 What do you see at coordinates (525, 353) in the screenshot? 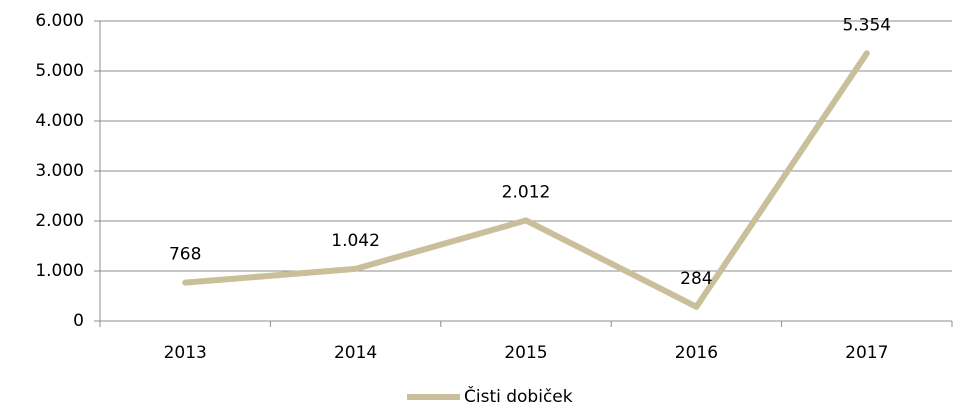
I see `x-tick-label: 2015` at bounding box center [525, 353].